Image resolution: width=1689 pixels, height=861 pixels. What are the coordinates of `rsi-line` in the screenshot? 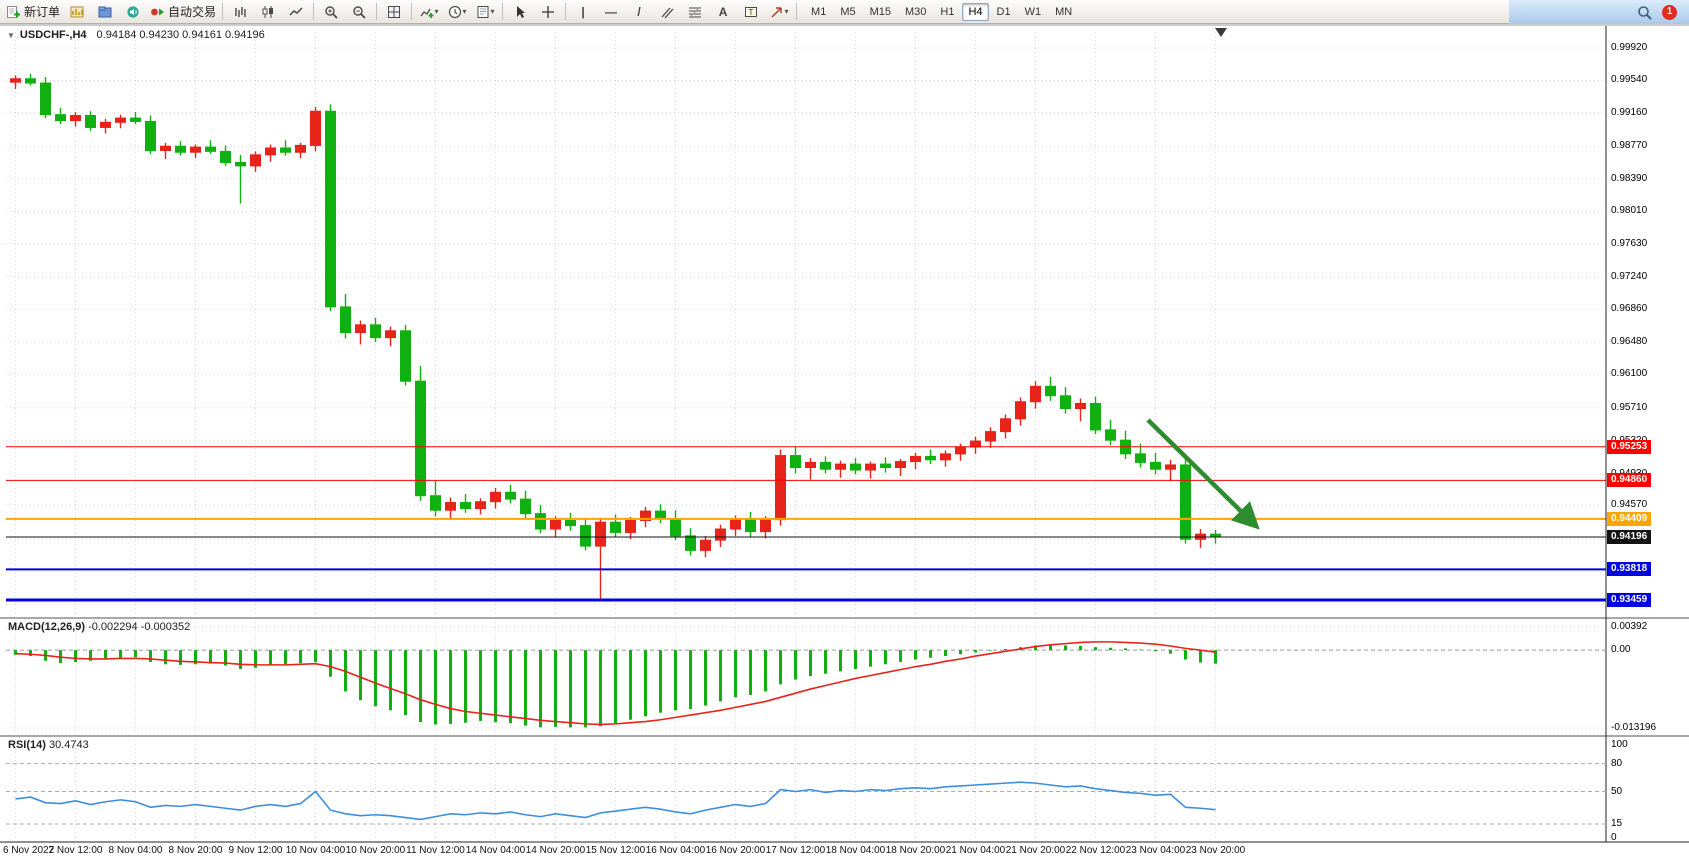 It's located at (615, 801).